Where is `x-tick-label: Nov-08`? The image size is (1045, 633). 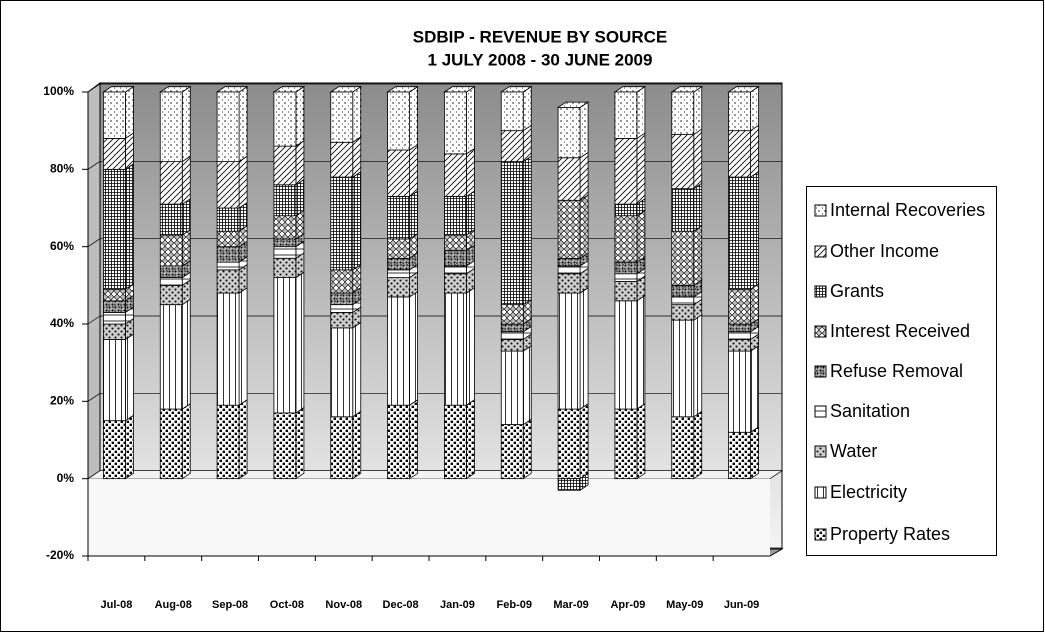 x-tick-label: Nov-08 is located at coordinates (343, 605).